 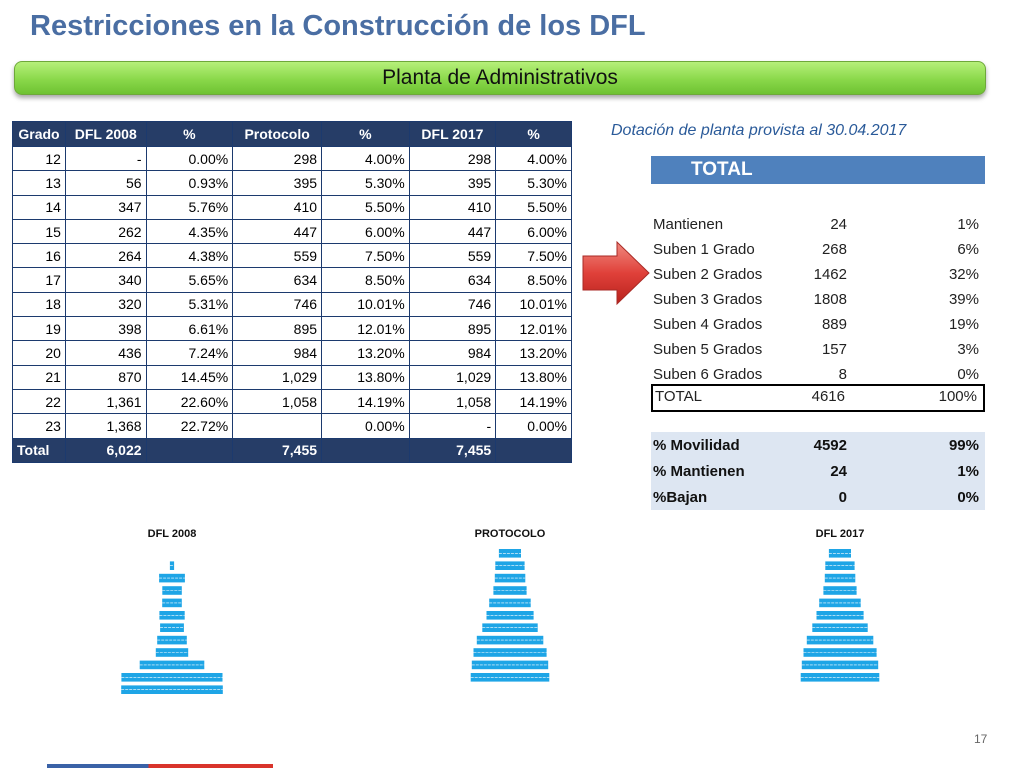 What do you see at coordinates (533, 207) in the screenshot?
I see `cell-pct-2017: 5.50%` at bounding box center [533, 207].